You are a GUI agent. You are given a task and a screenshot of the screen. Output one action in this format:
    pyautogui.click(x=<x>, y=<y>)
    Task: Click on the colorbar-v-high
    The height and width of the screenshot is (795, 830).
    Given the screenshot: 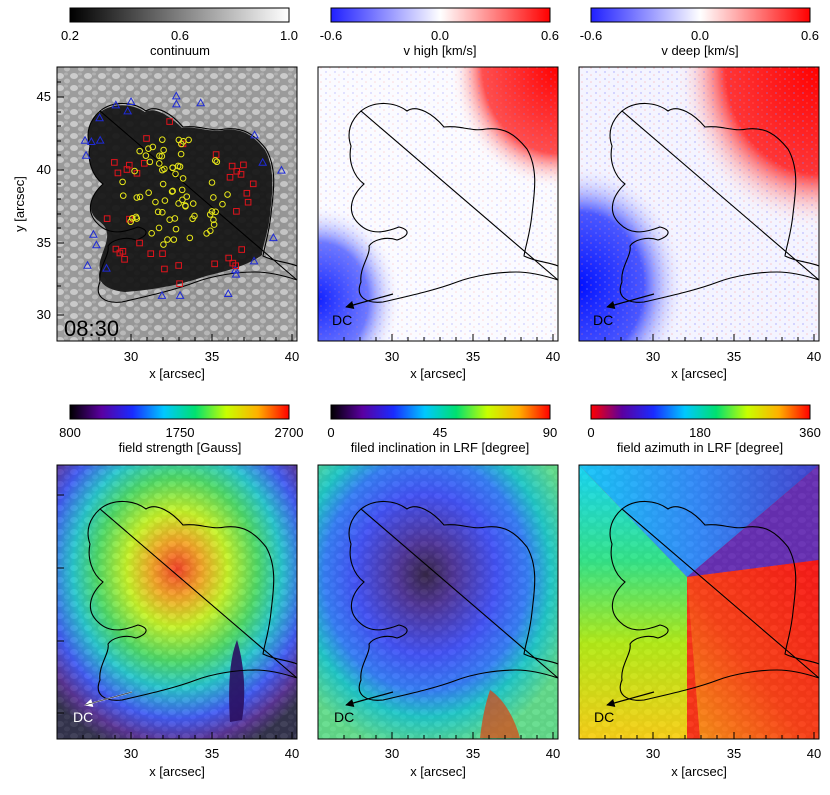 What is the action you would take?
    pyautogui.click(x=440, y=15)
    